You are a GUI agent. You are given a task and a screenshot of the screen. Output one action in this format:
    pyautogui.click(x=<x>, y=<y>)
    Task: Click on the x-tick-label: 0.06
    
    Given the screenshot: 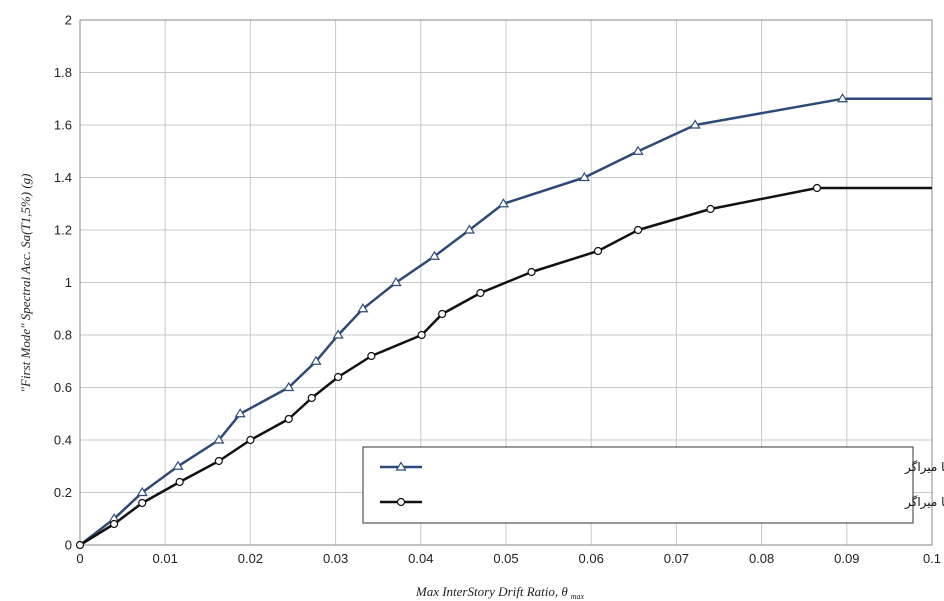 What is the action you would take?
    pyautogui.click(x=591, y=558)
    